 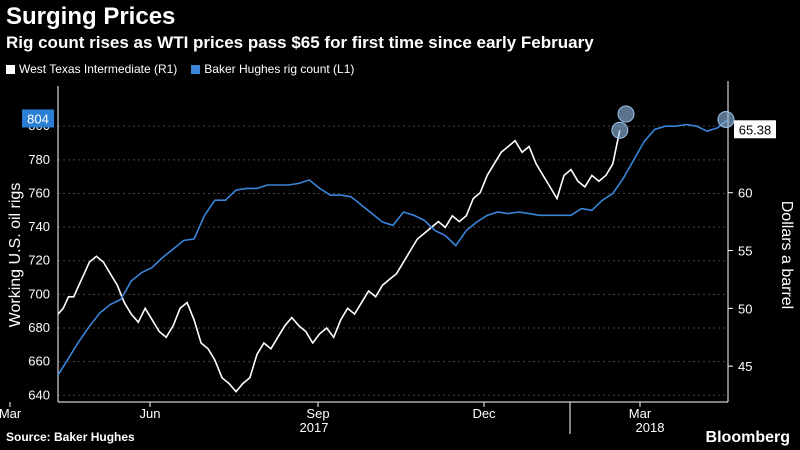 What do you see at coordinates (786, 255) in the screenshot?
I see `right-axis-title: Dollars a barrel` at bounding box center [786, 255].